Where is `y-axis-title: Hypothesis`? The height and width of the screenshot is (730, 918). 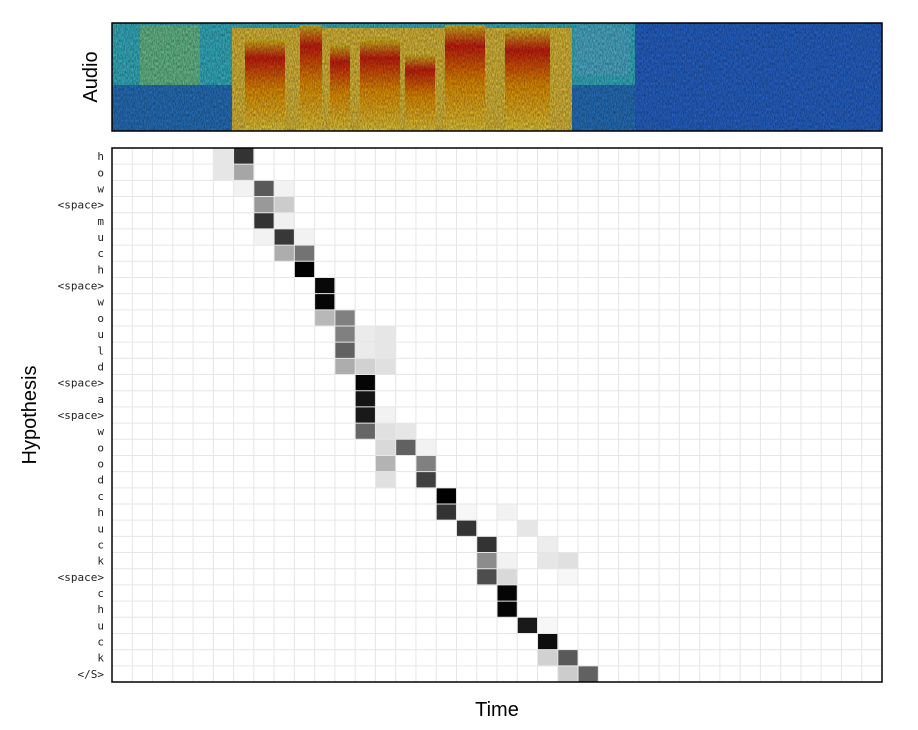 y-axis-title: Hypothesis is located at coordinates (30, 415).